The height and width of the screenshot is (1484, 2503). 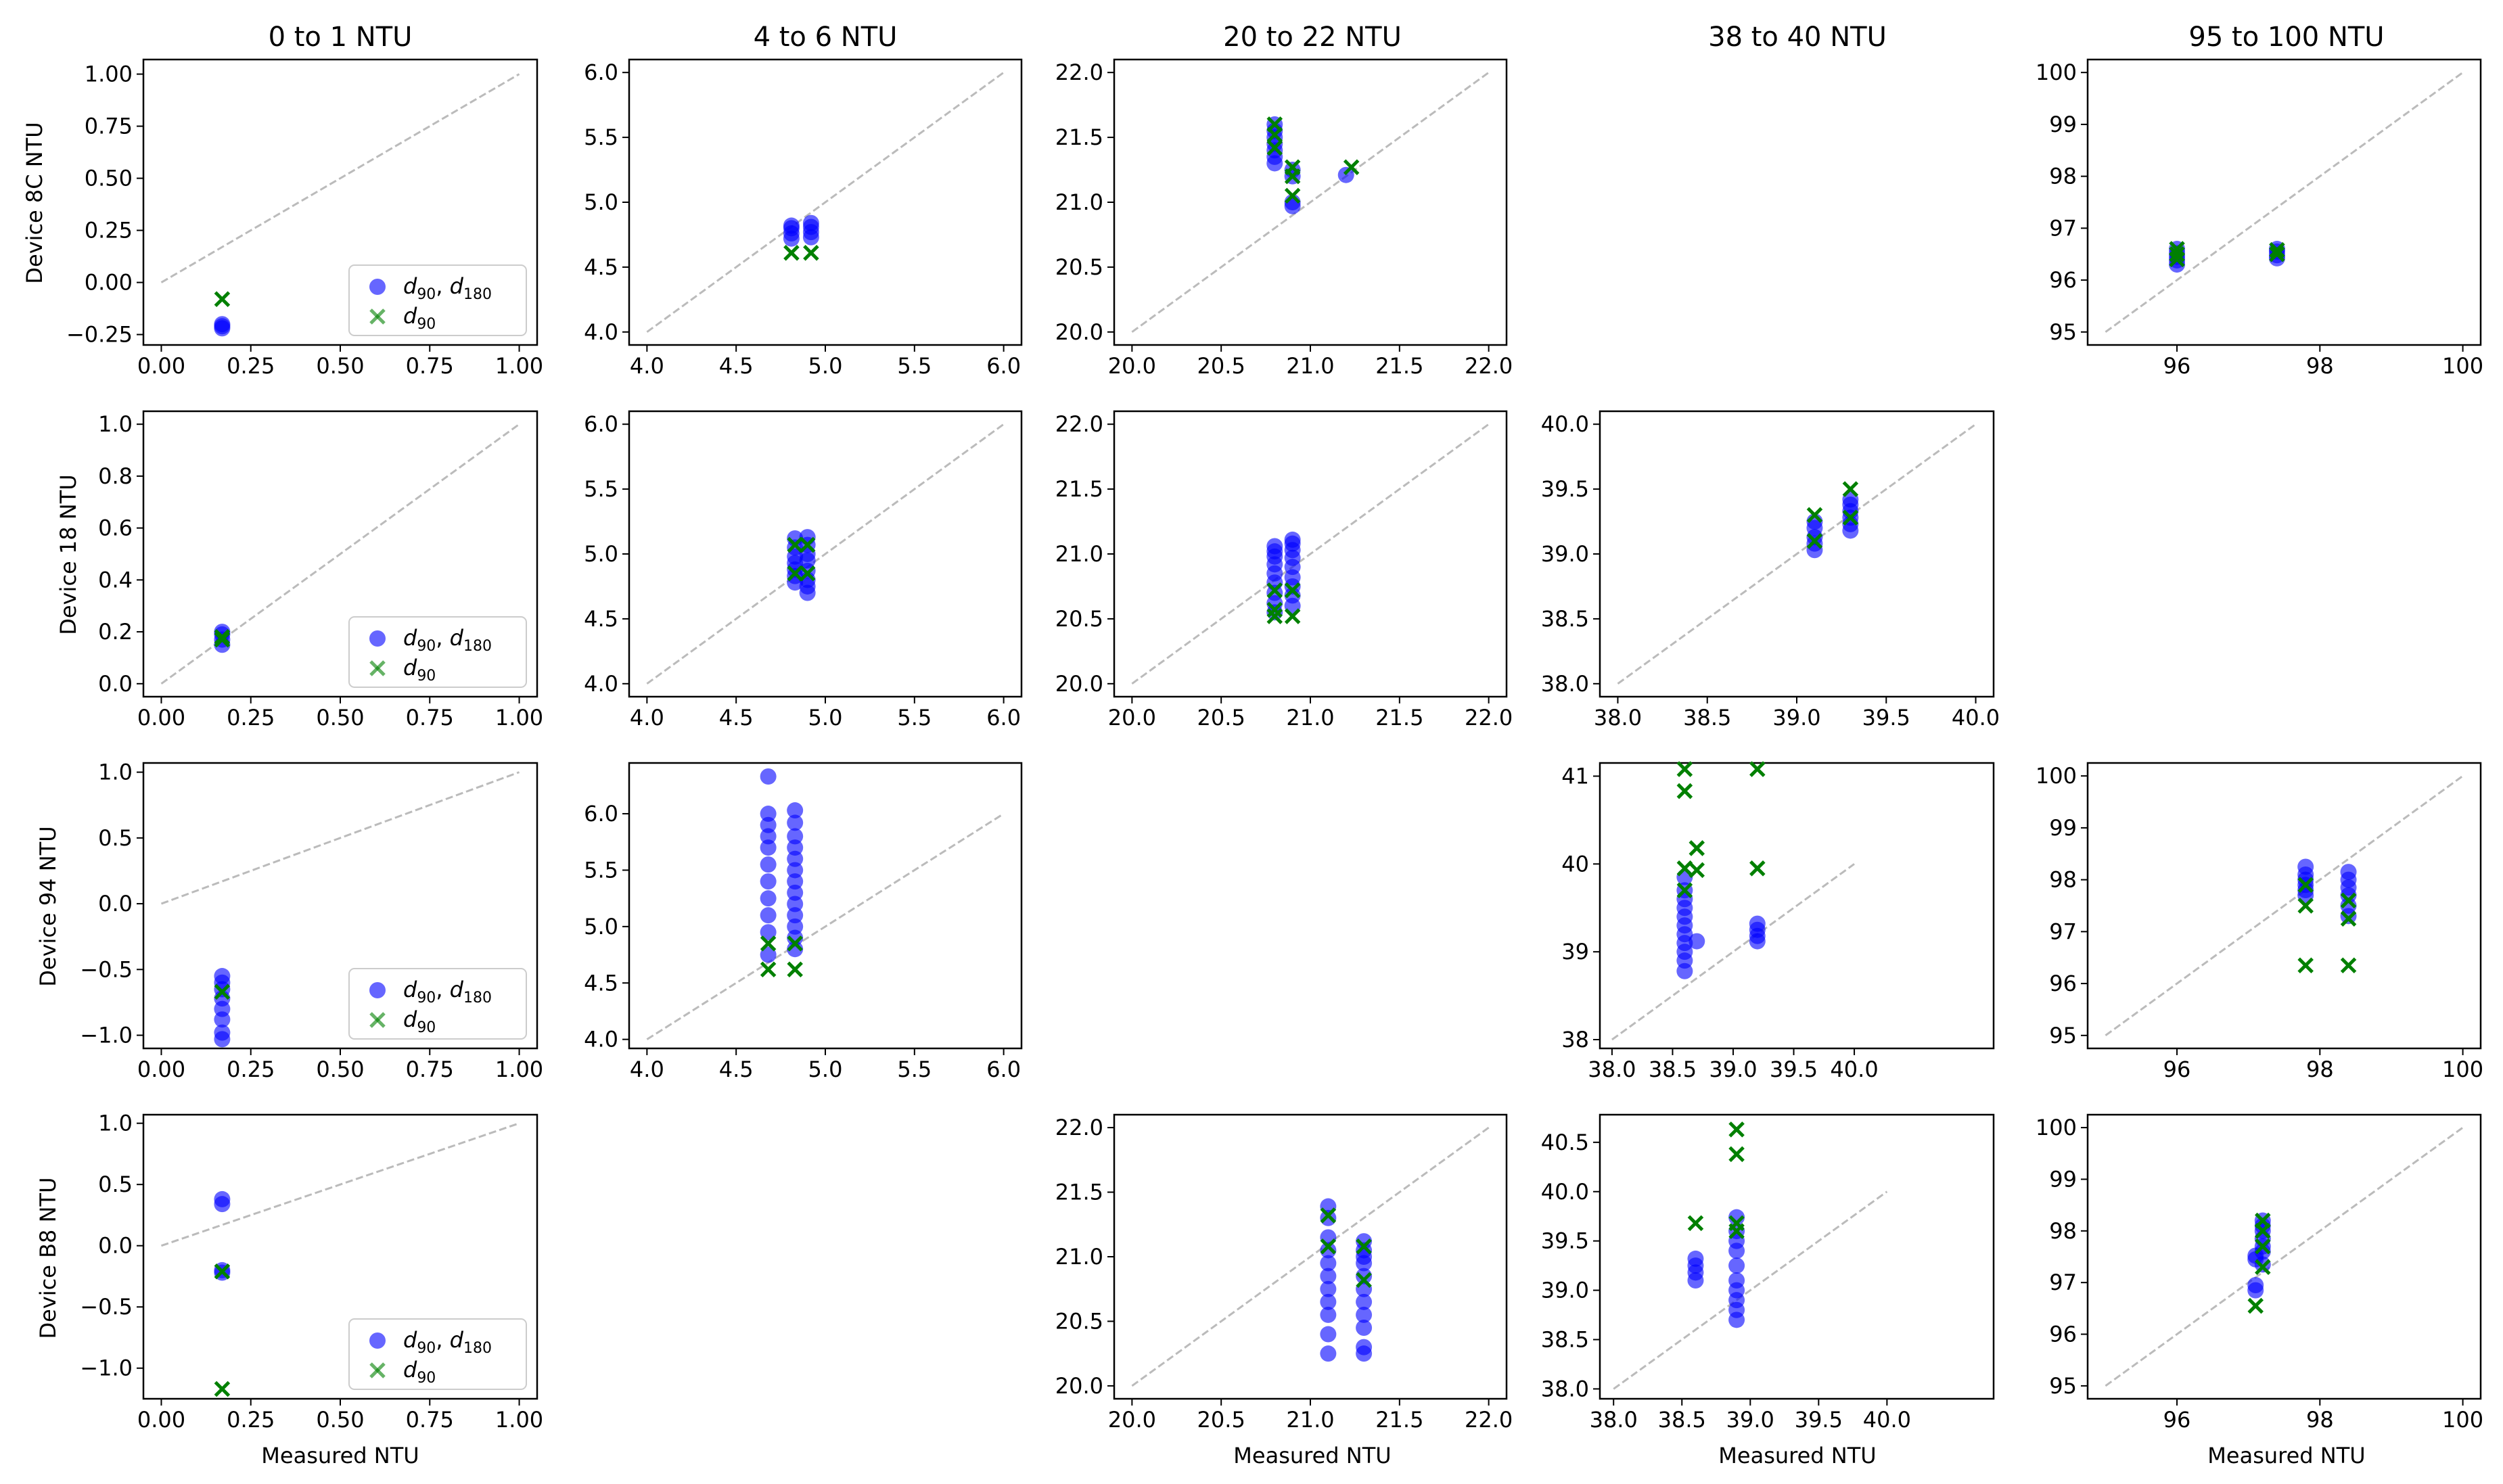 I want to click on y-tick-label-r1c3-4: 40.0, so click(x=1565, y=424).